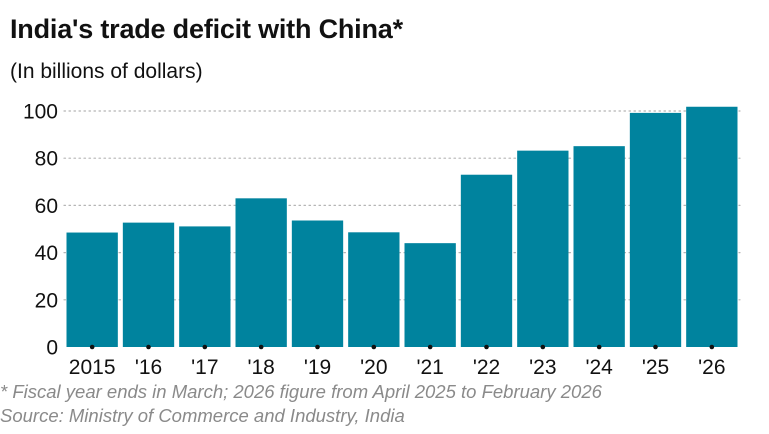  I want to click on x-tick-label-22: '22, so click(486, 367).